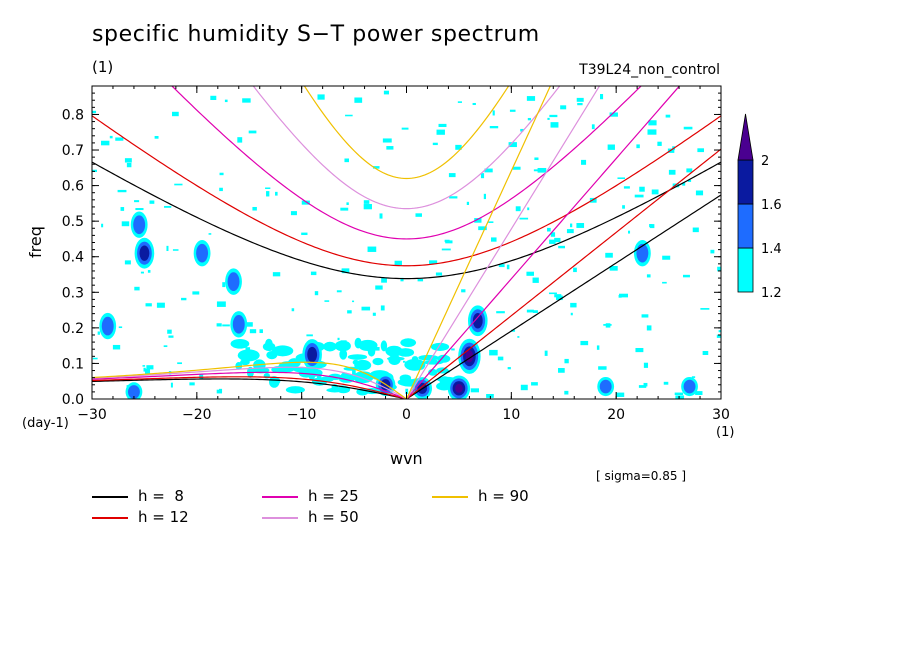 The width and height of the screenshot is (904, 654). I want to click on colorbar-arrow, so click(745, 137).